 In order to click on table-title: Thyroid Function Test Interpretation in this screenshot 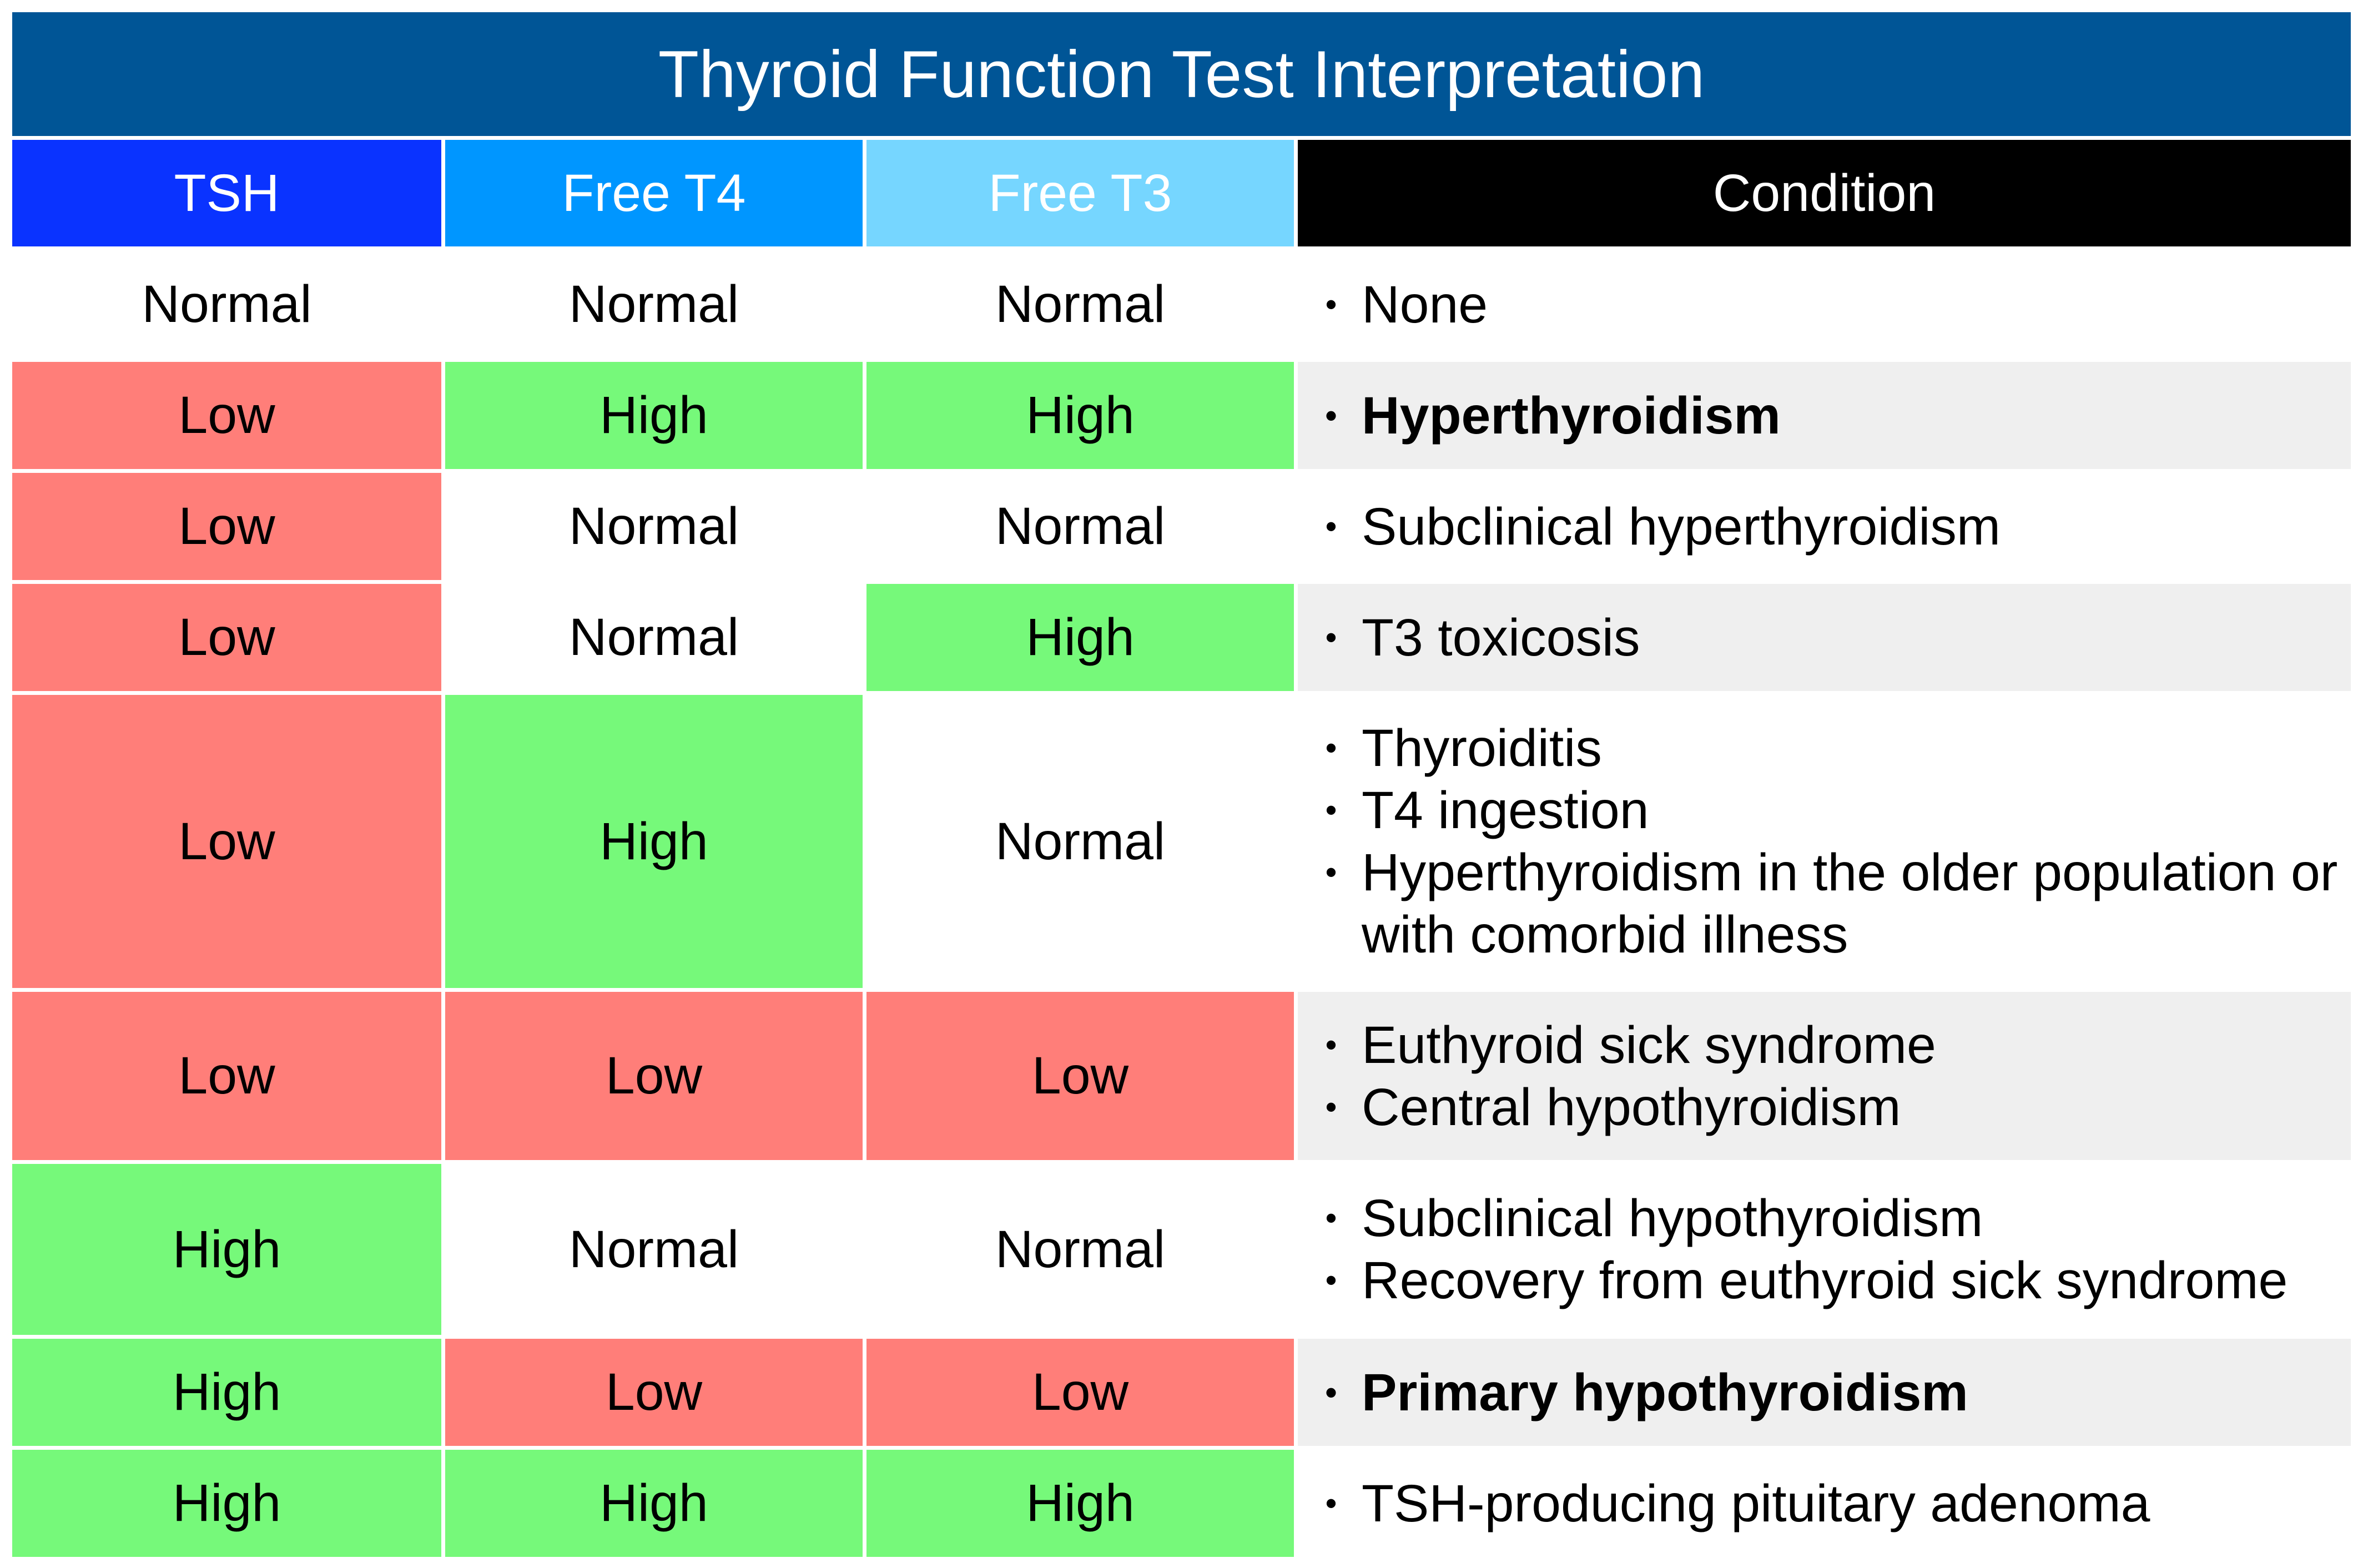, I will do `click(1181, 74)`.